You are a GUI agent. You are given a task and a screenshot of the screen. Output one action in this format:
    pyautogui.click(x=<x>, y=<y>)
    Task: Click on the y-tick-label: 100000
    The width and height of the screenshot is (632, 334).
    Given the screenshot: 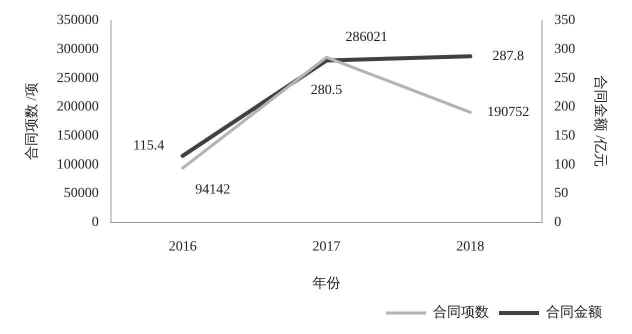 What is the action you would take?
    pyautogui.click(x=77, y=164)
    